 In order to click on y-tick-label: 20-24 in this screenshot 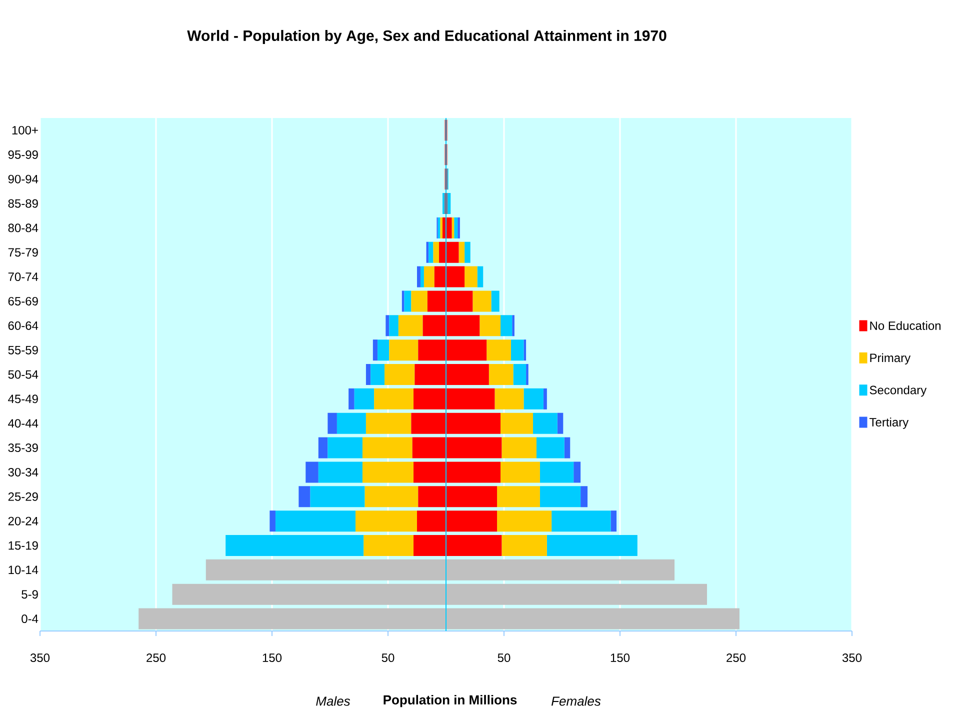, I will do `click(23, 521)`.